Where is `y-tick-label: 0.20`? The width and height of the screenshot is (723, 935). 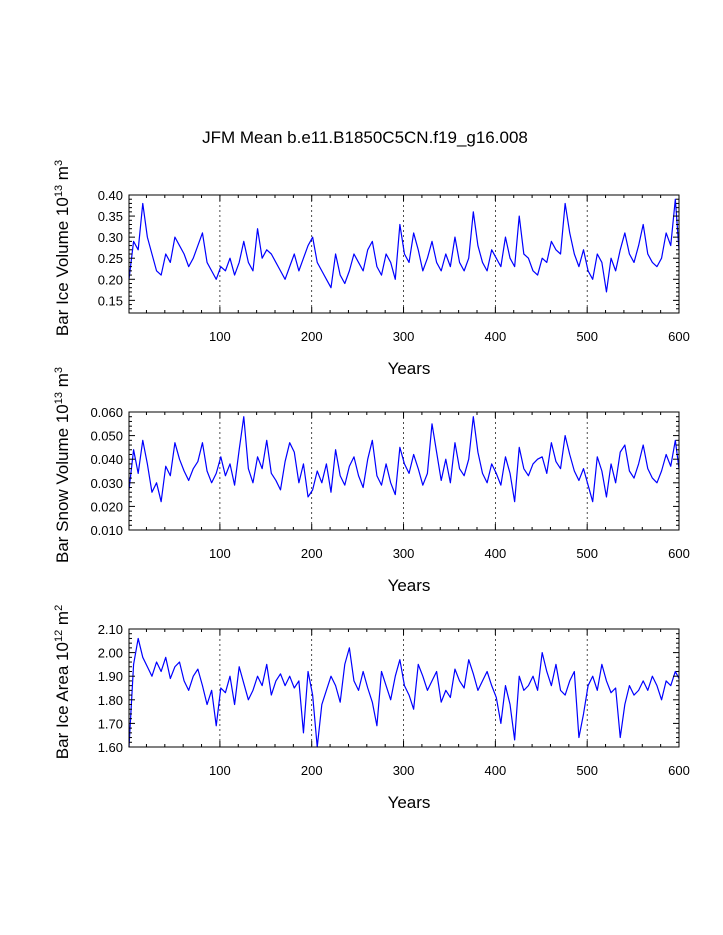 y-tick-label: 0.20 is located at coordinates (110, 279).